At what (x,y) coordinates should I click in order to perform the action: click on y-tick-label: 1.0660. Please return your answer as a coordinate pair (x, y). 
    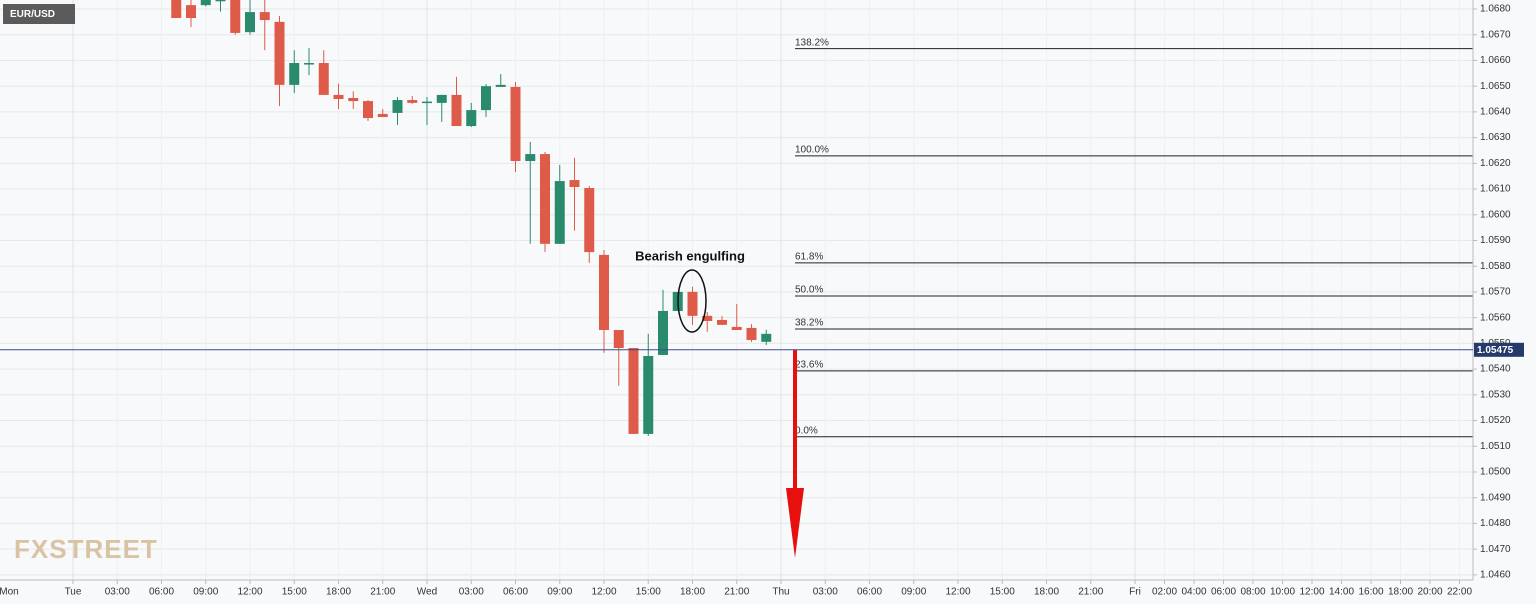
    Looking at the image, I should click on (1495, 60).